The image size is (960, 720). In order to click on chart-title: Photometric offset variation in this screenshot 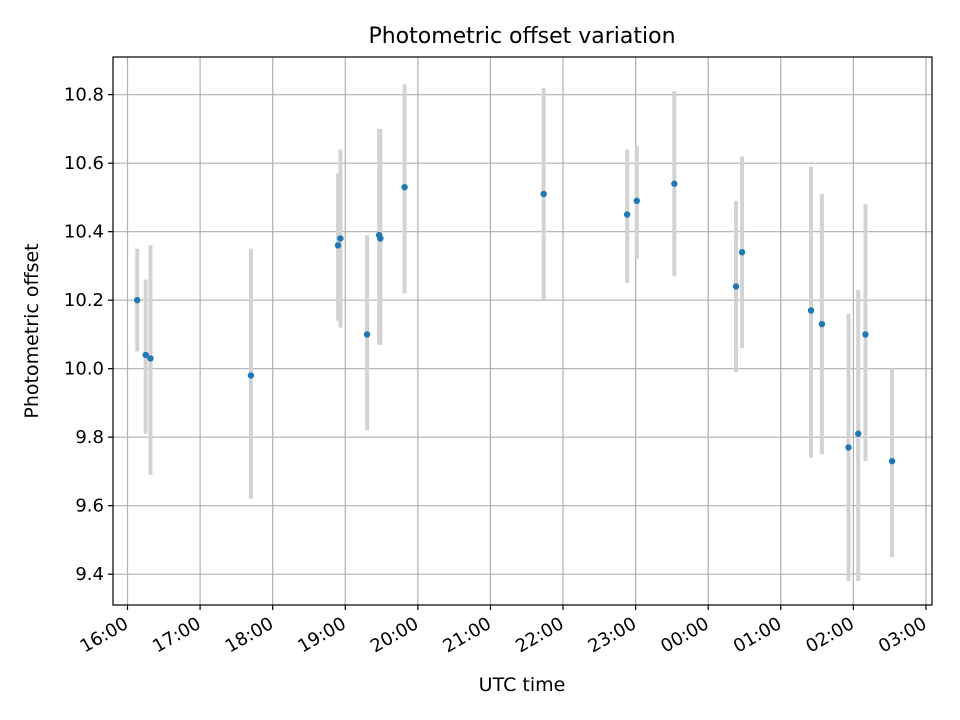, I will do `click(521, 36)`.